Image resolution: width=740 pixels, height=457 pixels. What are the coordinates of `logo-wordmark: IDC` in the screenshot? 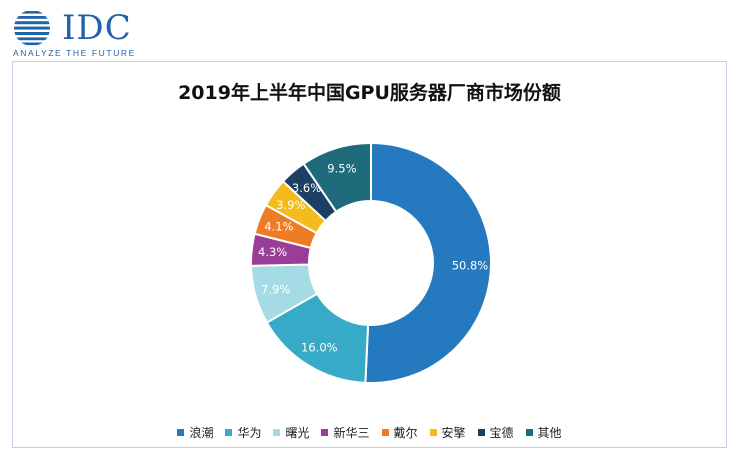 It's located at (97, 28).